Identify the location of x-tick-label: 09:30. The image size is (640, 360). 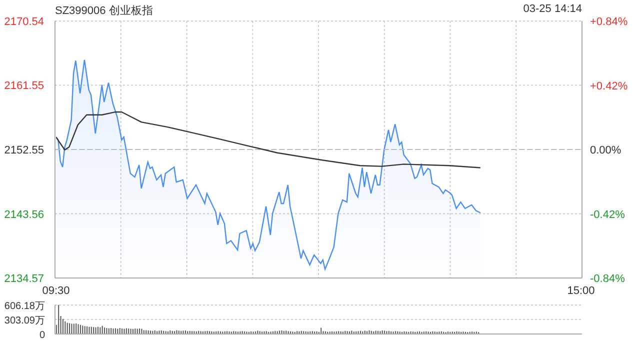
(56, 290).